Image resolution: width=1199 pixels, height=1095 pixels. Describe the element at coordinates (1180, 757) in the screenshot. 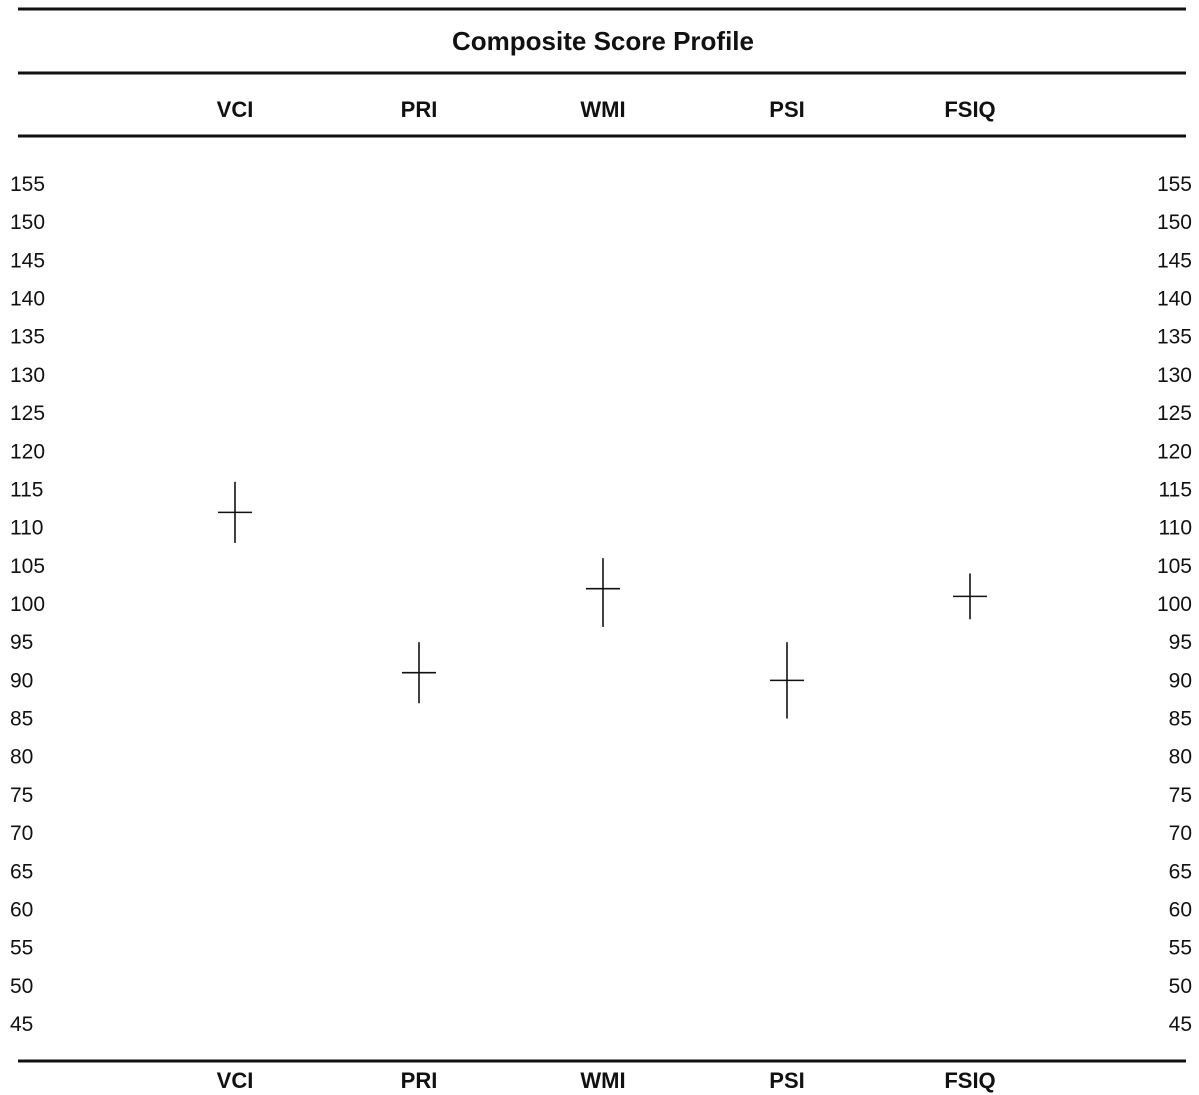

I see `right-tick-80: 80` at that location.